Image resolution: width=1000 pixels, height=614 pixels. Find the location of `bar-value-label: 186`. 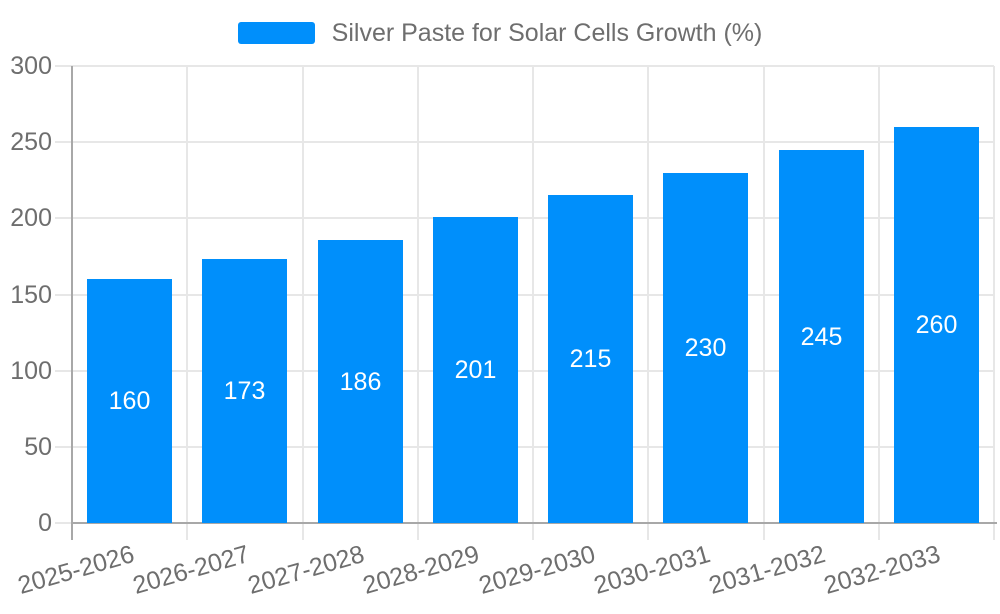

bar-value-label: 186 is located at coordinates (360, 382).